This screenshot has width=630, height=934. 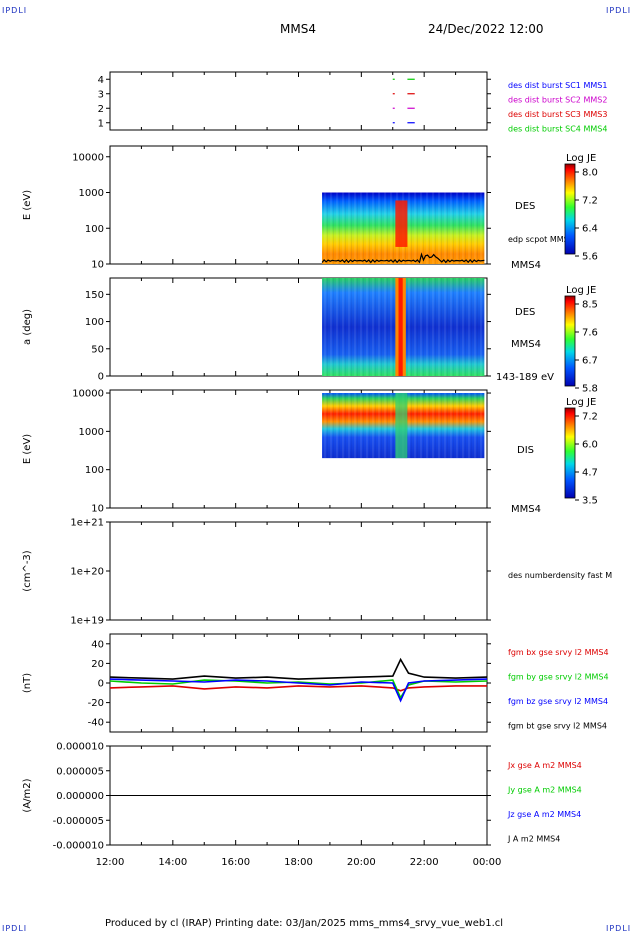 What do you see at coordinates (172, 862) in the screenshot?
I see `time-axis-label: 14:00` at bounding box center [172, 862].